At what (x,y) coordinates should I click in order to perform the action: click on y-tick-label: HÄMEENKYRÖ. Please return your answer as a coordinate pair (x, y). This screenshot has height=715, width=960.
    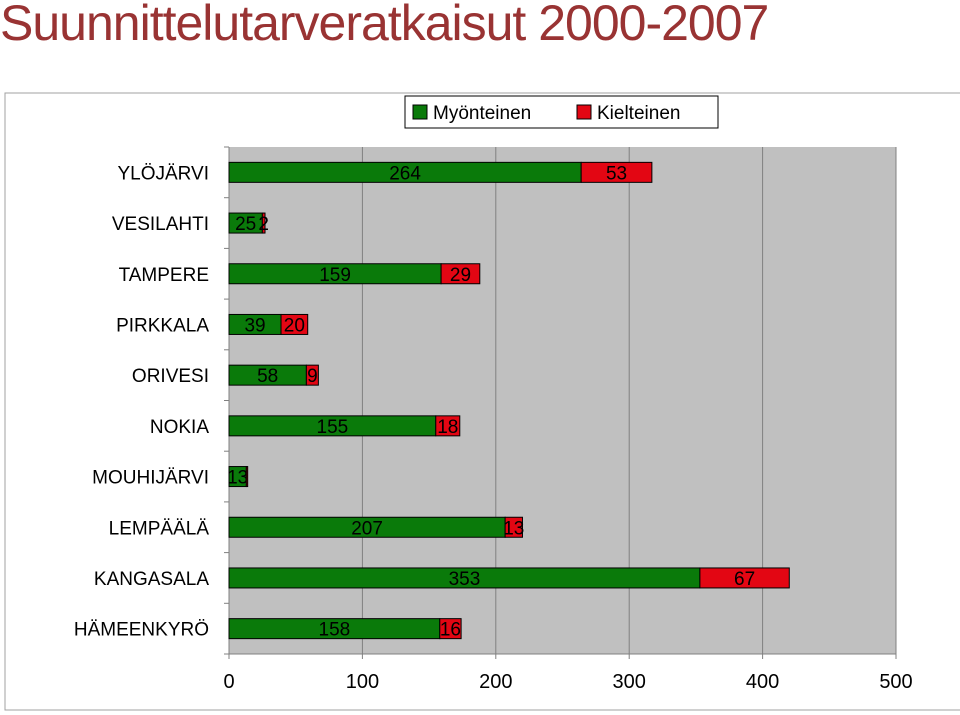
    Looking at the image, I should click on (141, 630).